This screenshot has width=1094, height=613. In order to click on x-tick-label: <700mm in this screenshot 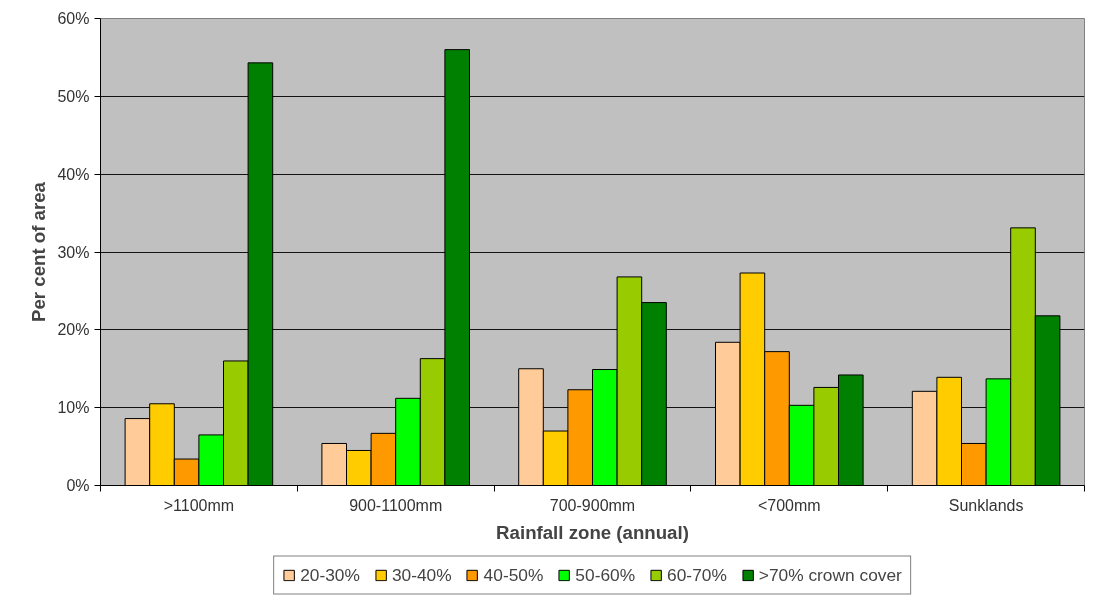, I will do `click(789, 505)`.